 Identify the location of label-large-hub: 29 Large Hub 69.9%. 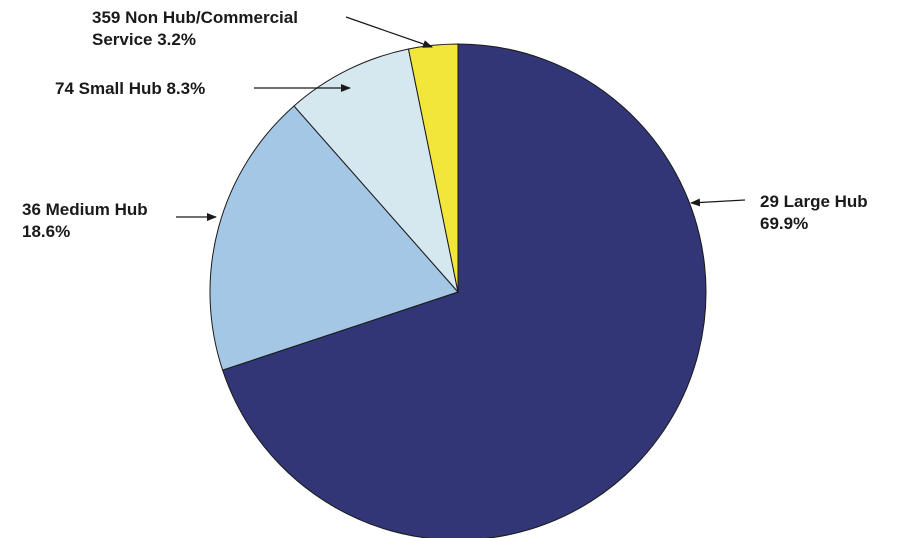
(816, 212).